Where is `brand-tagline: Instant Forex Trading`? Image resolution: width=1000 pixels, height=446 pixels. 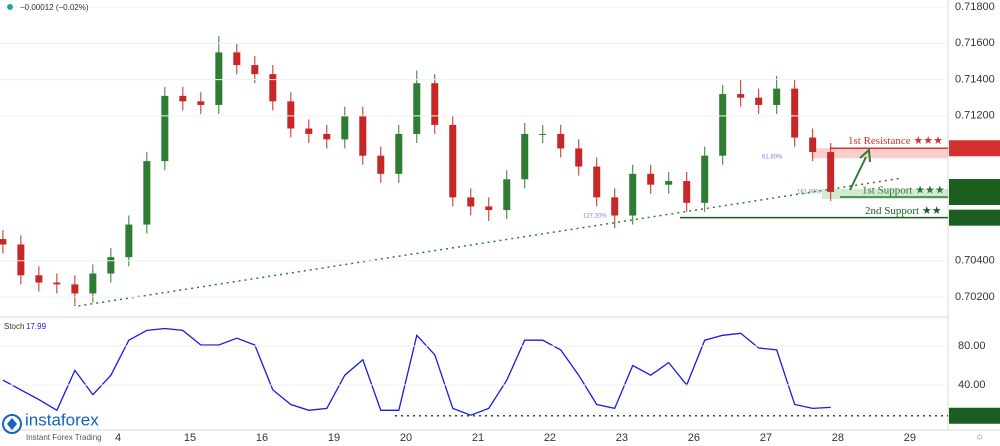 brand-tagline: Instant Forex Trading is located at coordinates (64, 437).